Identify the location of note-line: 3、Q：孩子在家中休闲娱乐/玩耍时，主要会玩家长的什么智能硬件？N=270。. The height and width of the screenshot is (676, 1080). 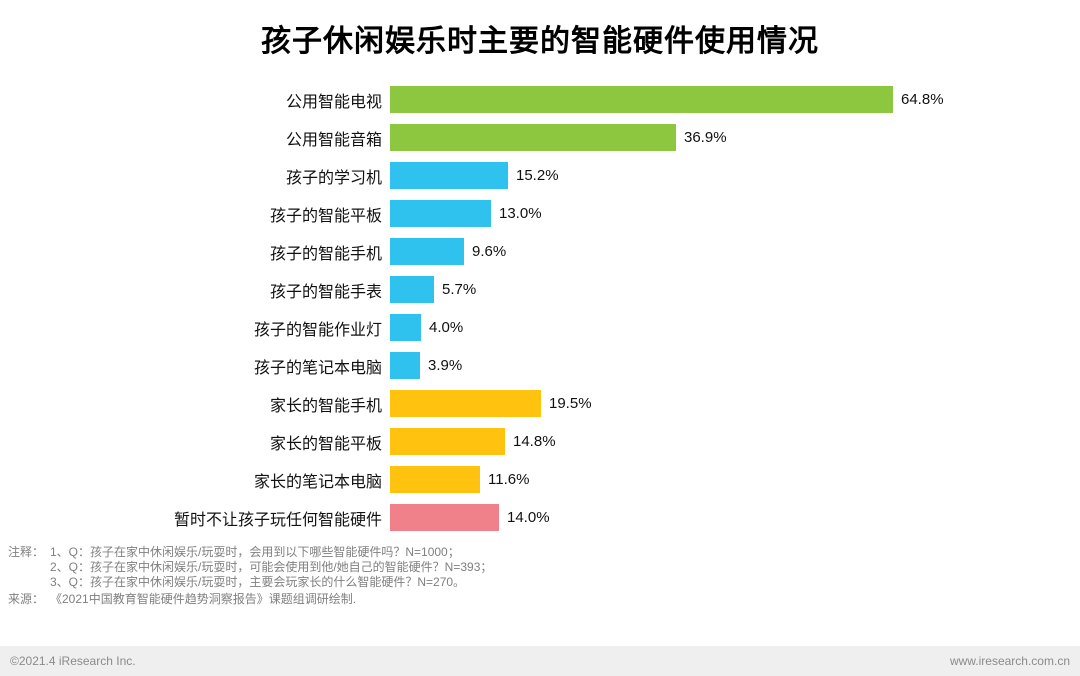
(258, 582).